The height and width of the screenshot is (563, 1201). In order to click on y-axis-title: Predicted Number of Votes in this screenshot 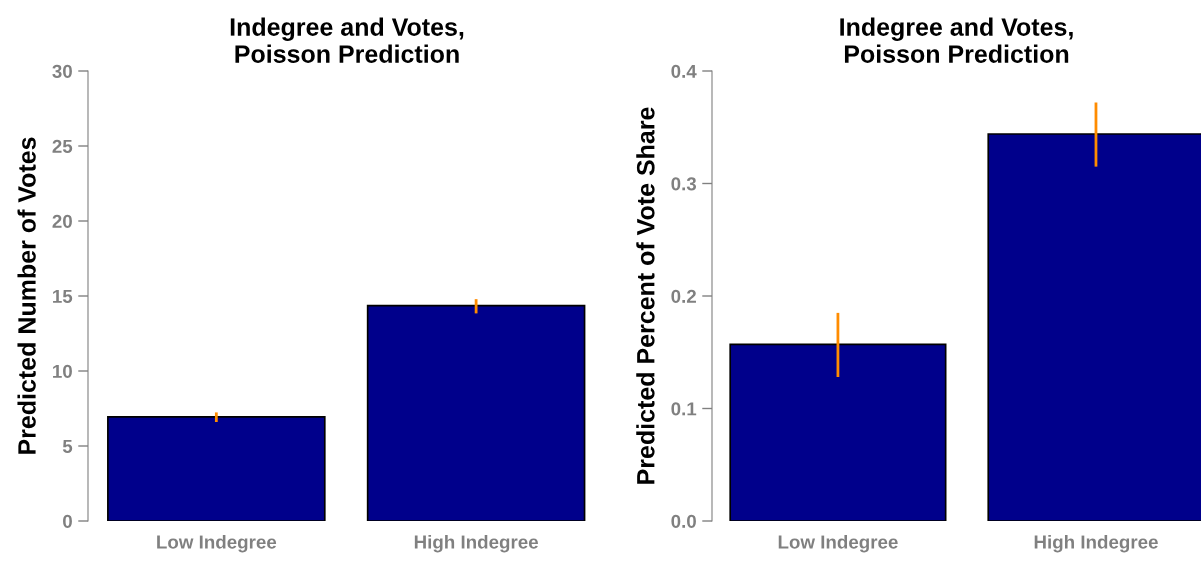, I will do `click(26, 295)`.